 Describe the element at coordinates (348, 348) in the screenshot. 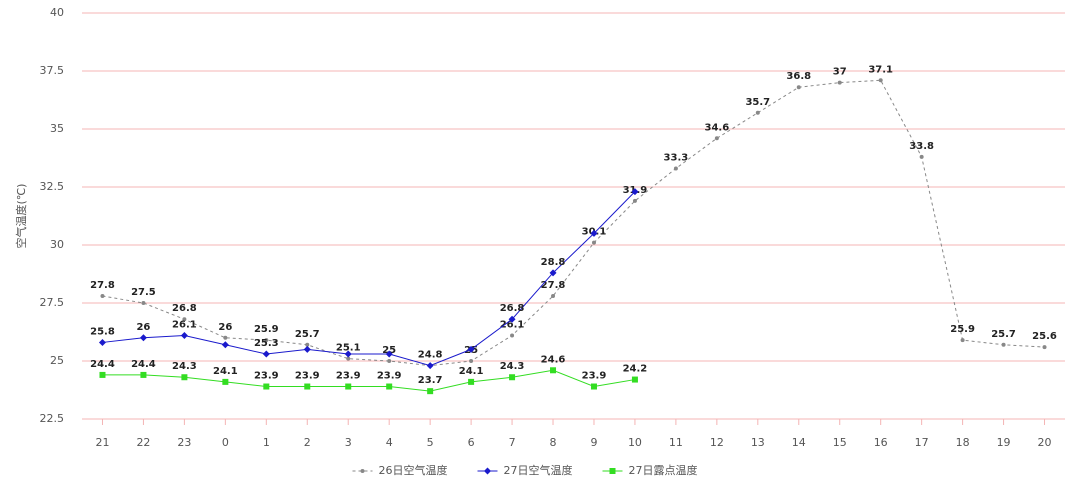

I see `data-label: 25.1` at that location.